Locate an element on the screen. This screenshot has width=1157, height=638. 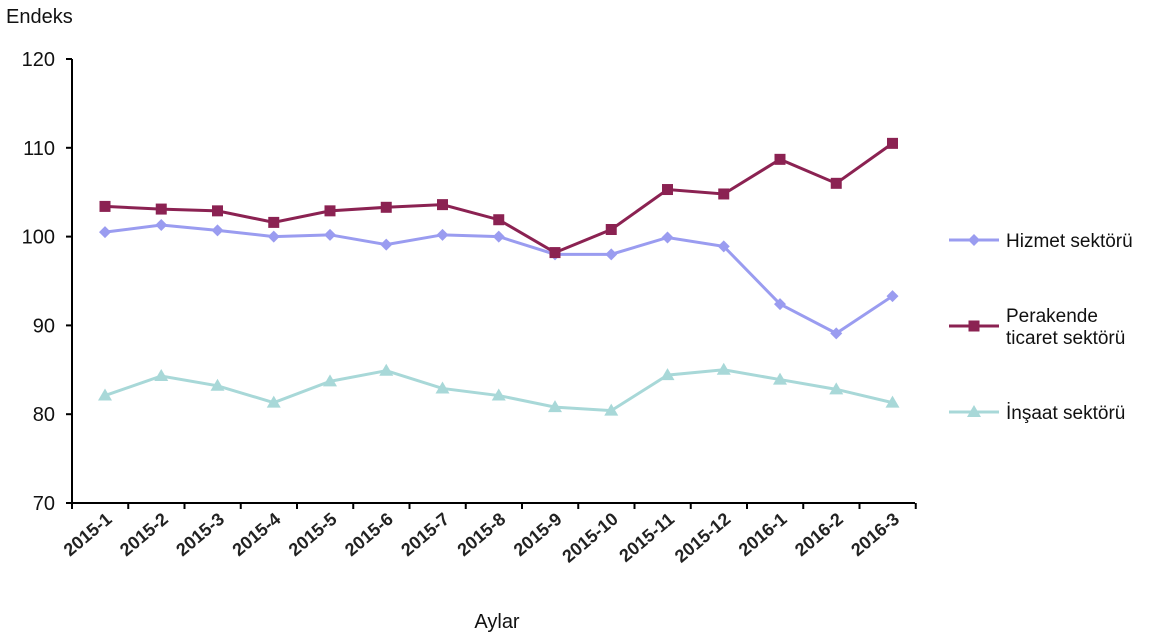
y-tick-label: 100 is located at coordinates (38, 238).